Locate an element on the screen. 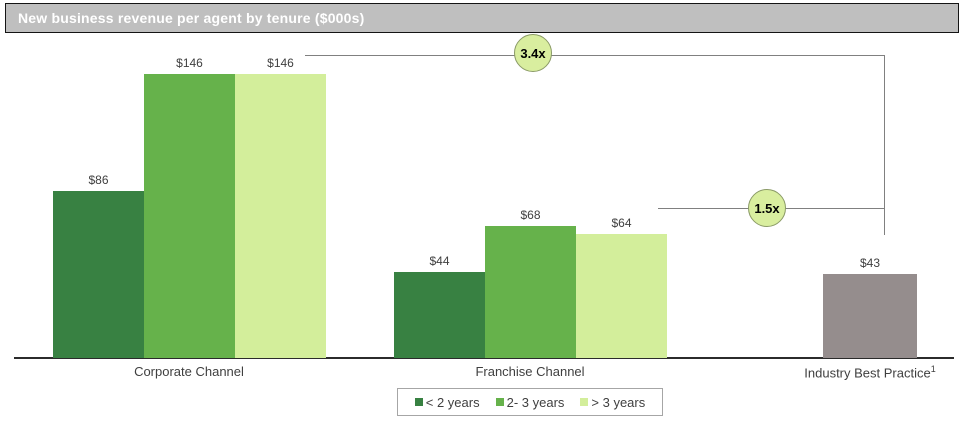  legend-item-2-3-years: 2- 3 years is located at coordinates (530, 402).